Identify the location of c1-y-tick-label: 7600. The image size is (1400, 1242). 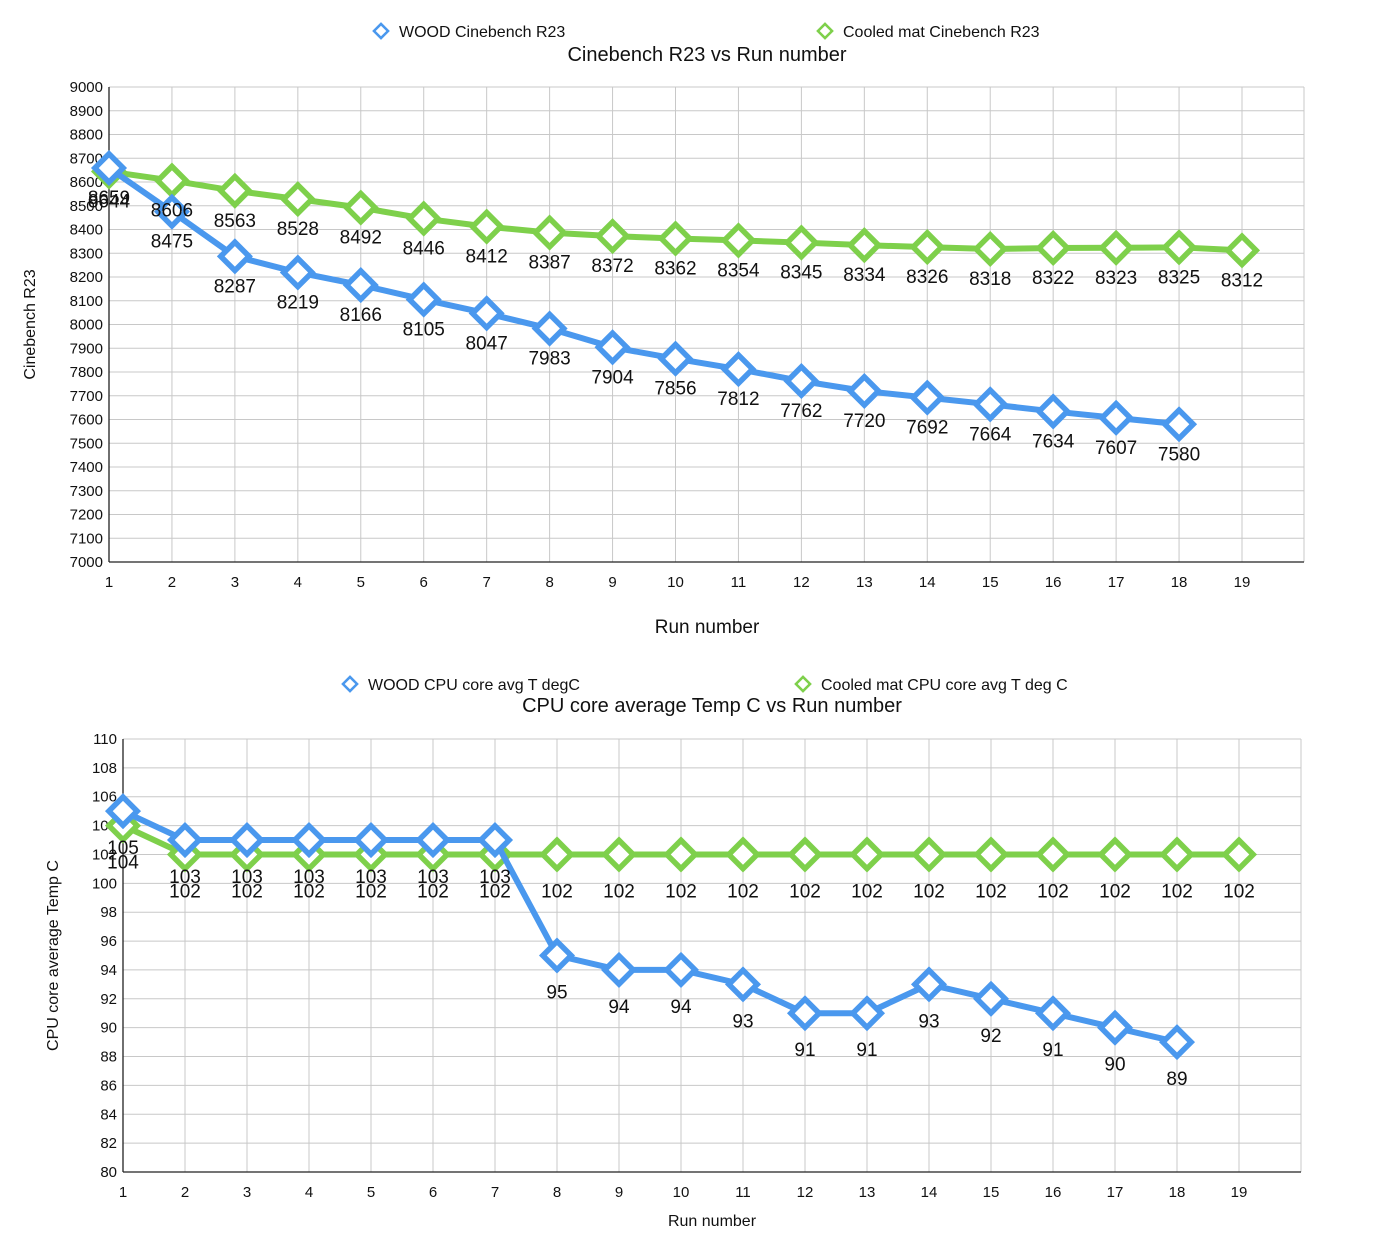
(86, 420).